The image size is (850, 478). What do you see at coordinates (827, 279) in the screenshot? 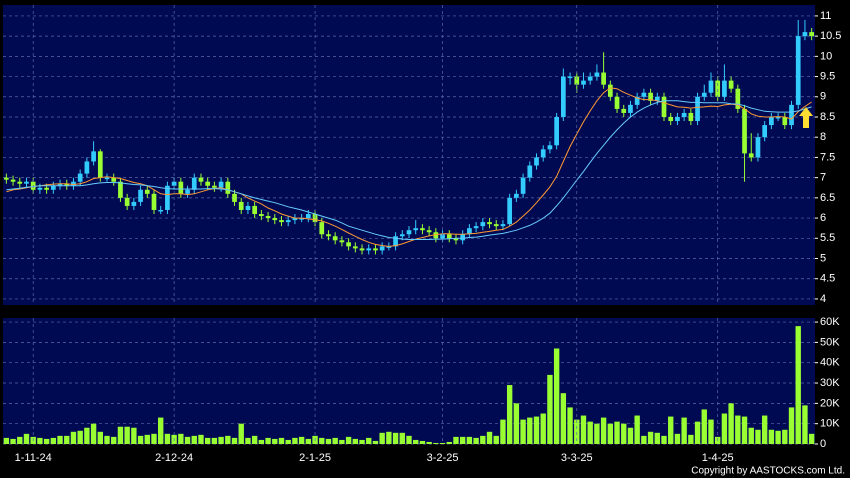
I see `y-tick-label: 4.5` at bounding box center [827, 279].